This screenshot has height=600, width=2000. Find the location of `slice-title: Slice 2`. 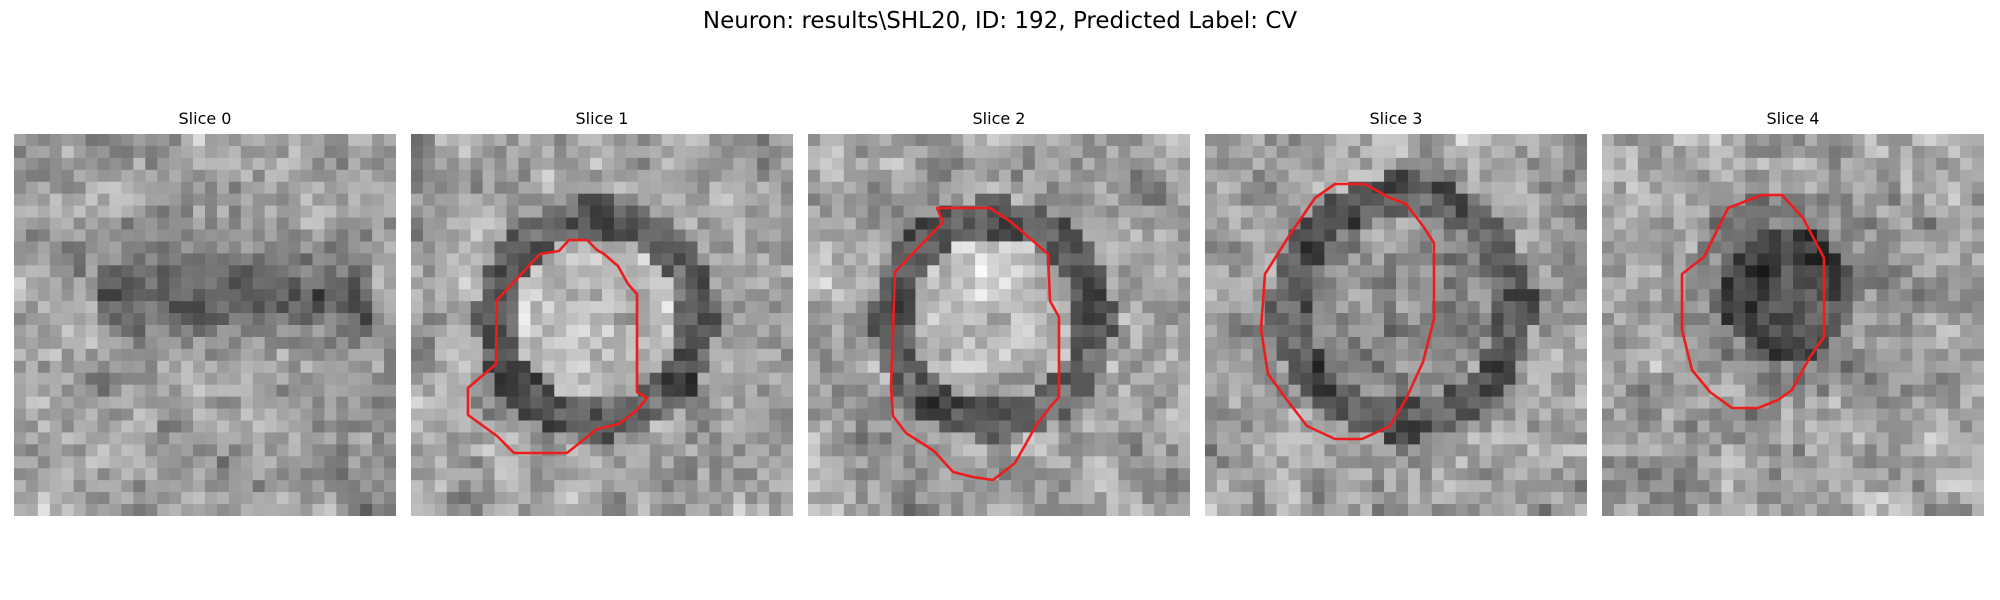

slice-title: Slice 2 is located at coordinates (999, 118).